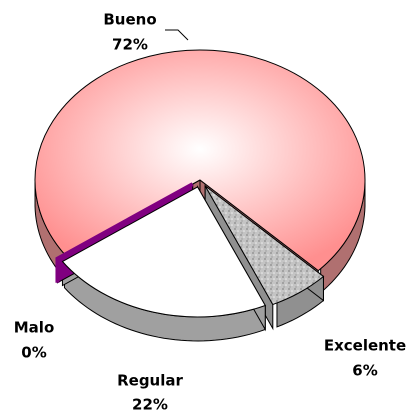 This screenshot has width=417, height=415. Describe the element at coordinates (129, 20) in the screenshot. I see `slice-label: Bueno` at that location.